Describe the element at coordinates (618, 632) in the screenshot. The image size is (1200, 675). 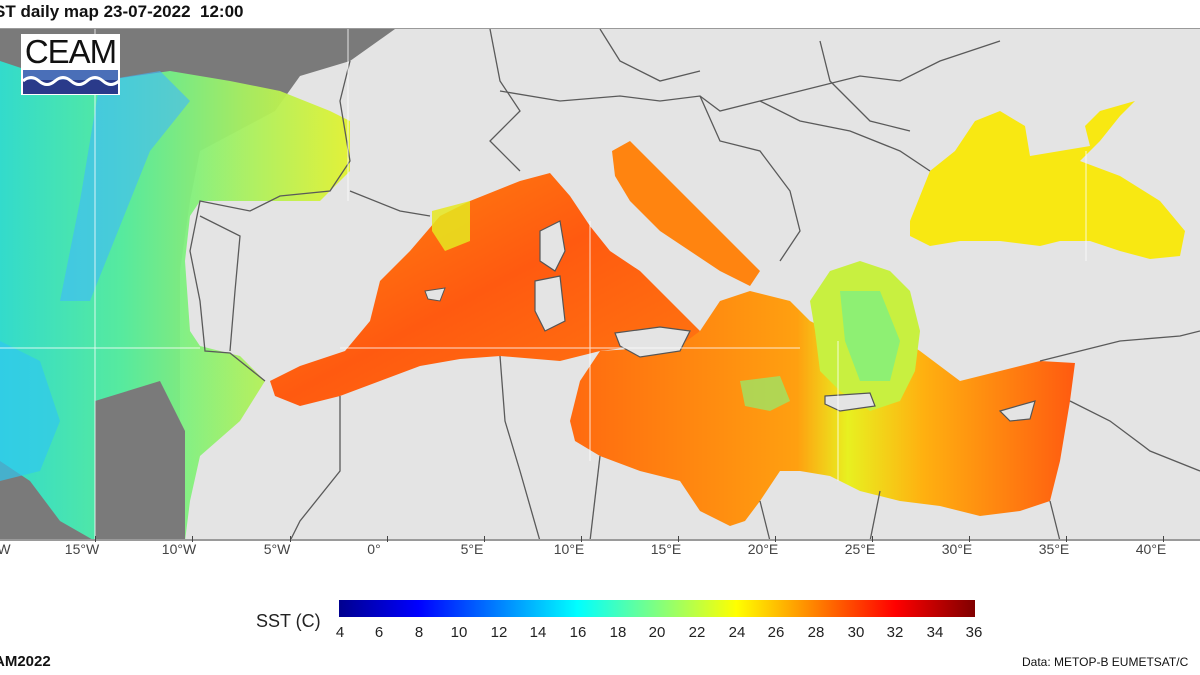
I see `colorbar-tick: 18` at that location.